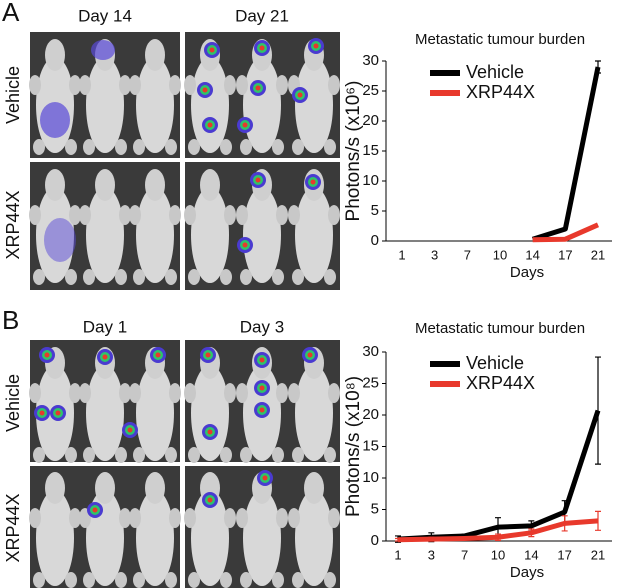 This screenshot has width=634, height=588. I want to click on panel-label: B, so click(10, 320).